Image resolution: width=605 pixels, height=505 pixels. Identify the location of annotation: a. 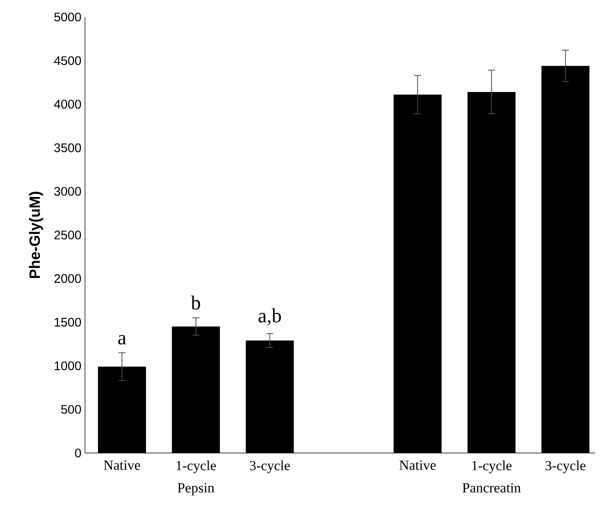
(122, 339).